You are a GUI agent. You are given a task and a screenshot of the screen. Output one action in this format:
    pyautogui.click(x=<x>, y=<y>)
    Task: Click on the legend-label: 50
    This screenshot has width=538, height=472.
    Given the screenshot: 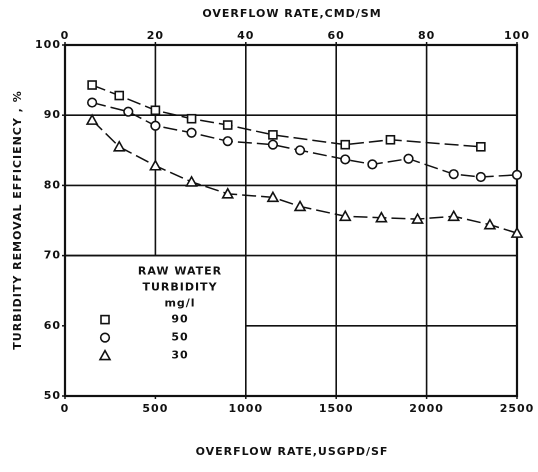 What is the action you would take?
    pyautogui.click(x=179, y=337)
    